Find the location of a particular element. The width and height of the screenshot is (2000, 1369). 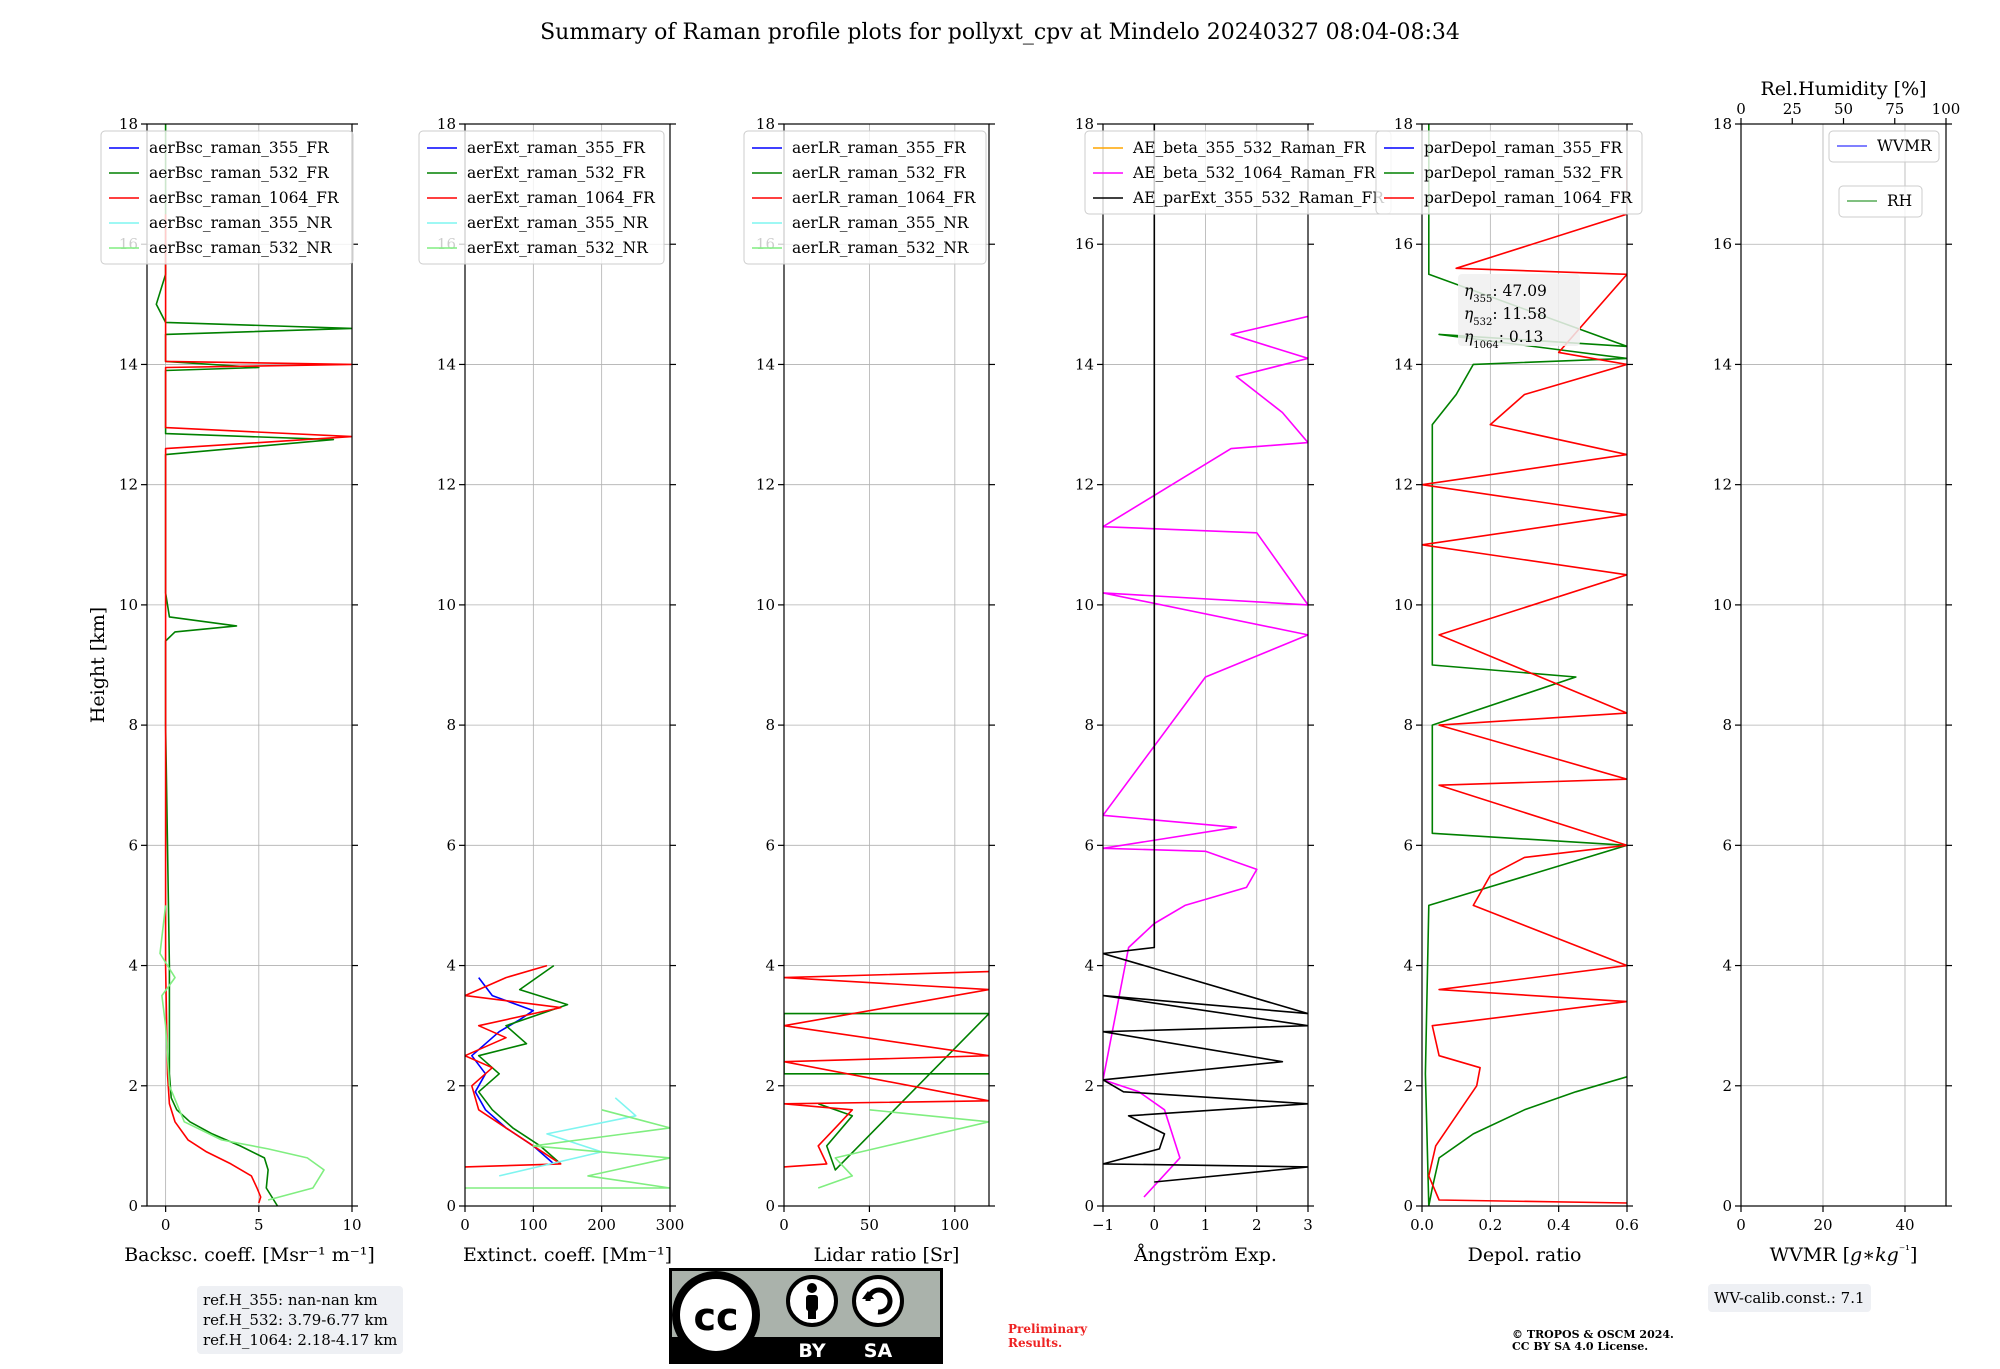

series-line-aerLR_raman_1064_FR is located at coordinates (886, 1069).